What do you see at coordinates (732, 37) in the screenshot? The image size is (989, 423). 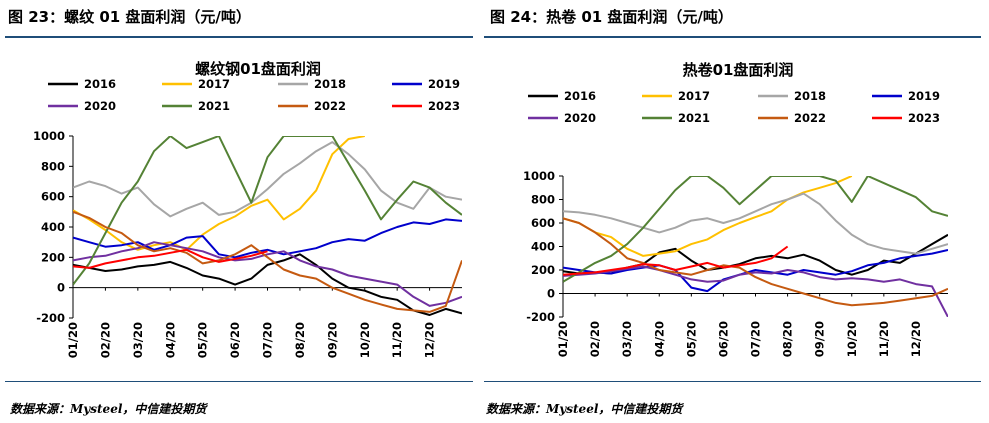 I see `header-rule-right` at bounding box center [732, 37].